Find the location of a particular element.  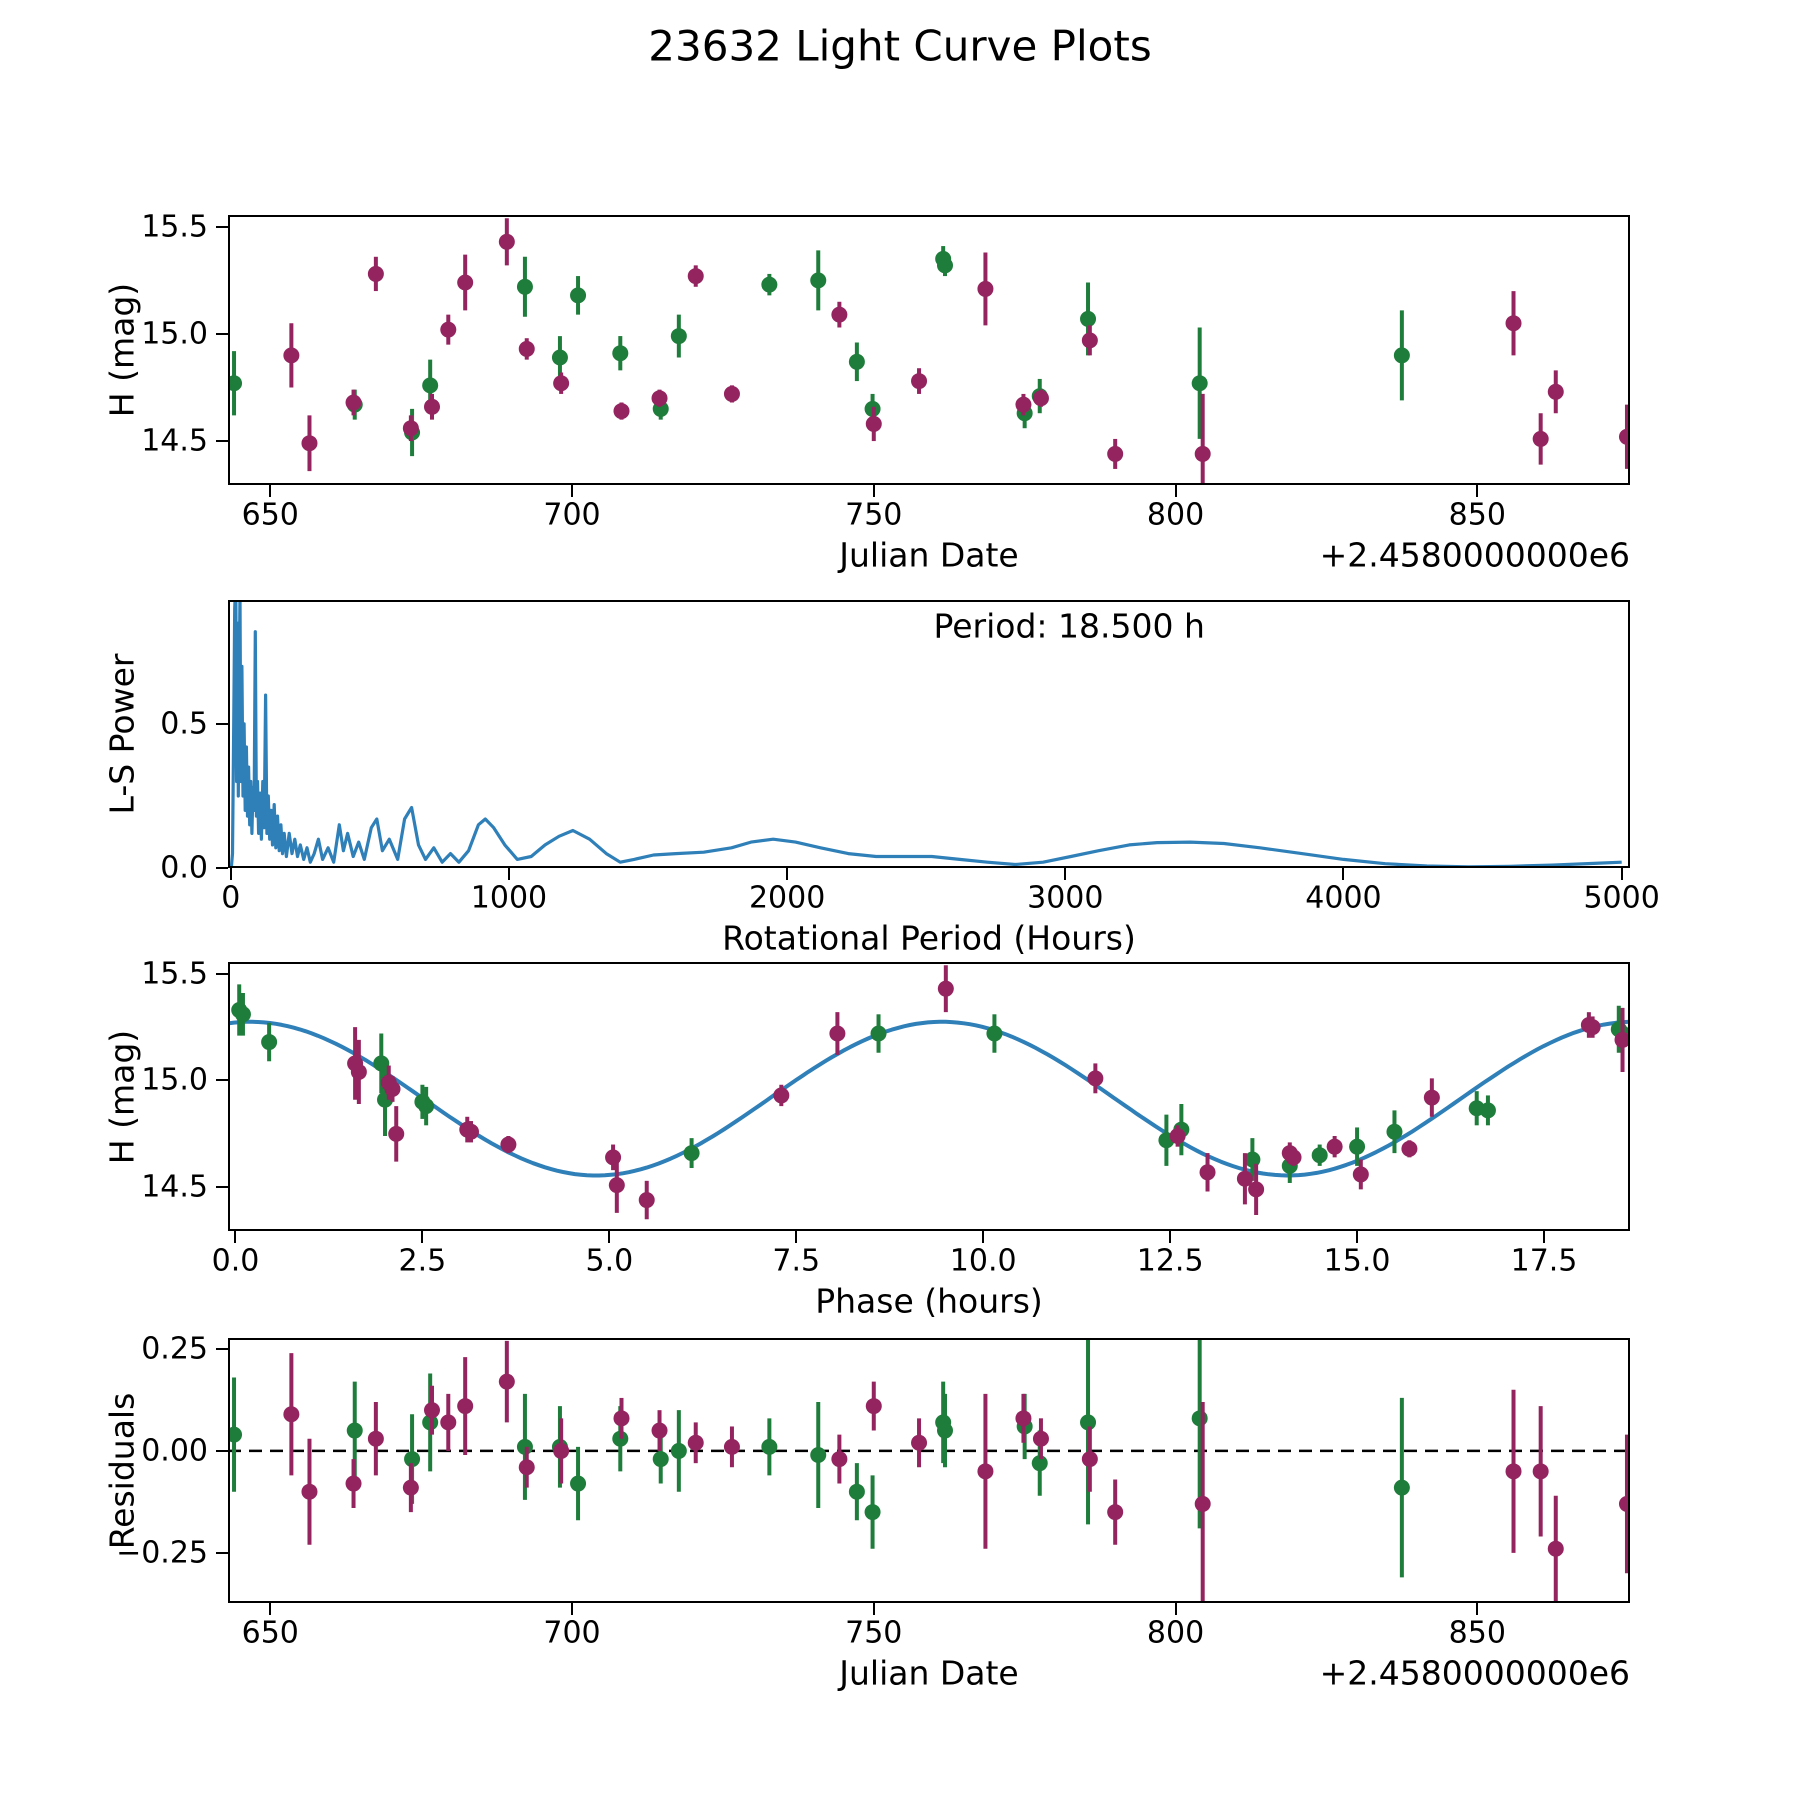

x-tick-label: 1000 is located at coordinates (509, 898).